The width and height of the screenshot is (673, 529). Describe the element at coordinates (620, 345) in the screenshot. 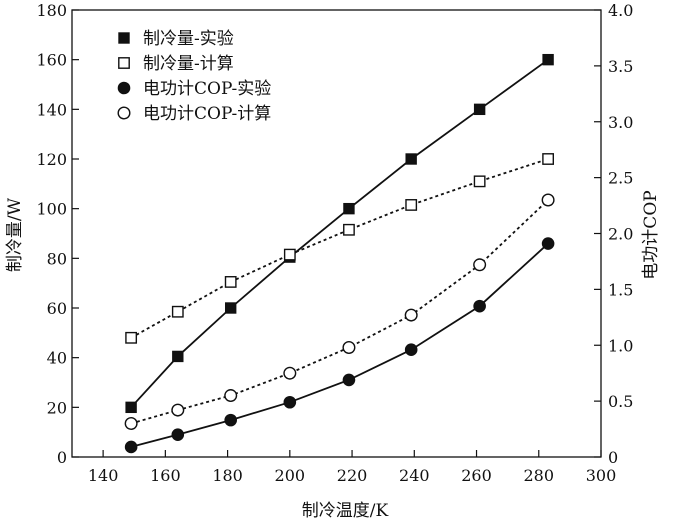

I see `y-right-tick-label: 1.0` at that location.